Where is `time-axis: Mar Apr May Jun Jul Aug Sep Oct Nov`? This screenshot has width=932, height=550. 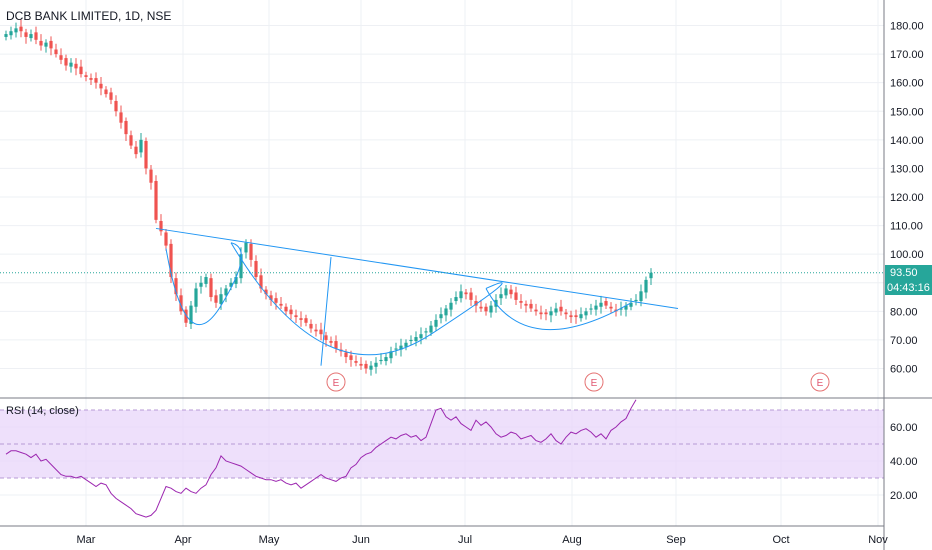 time-axis: Mar Apr May Jun Jul Aug Sep Oct Nov is located at coordinates (483, 540).